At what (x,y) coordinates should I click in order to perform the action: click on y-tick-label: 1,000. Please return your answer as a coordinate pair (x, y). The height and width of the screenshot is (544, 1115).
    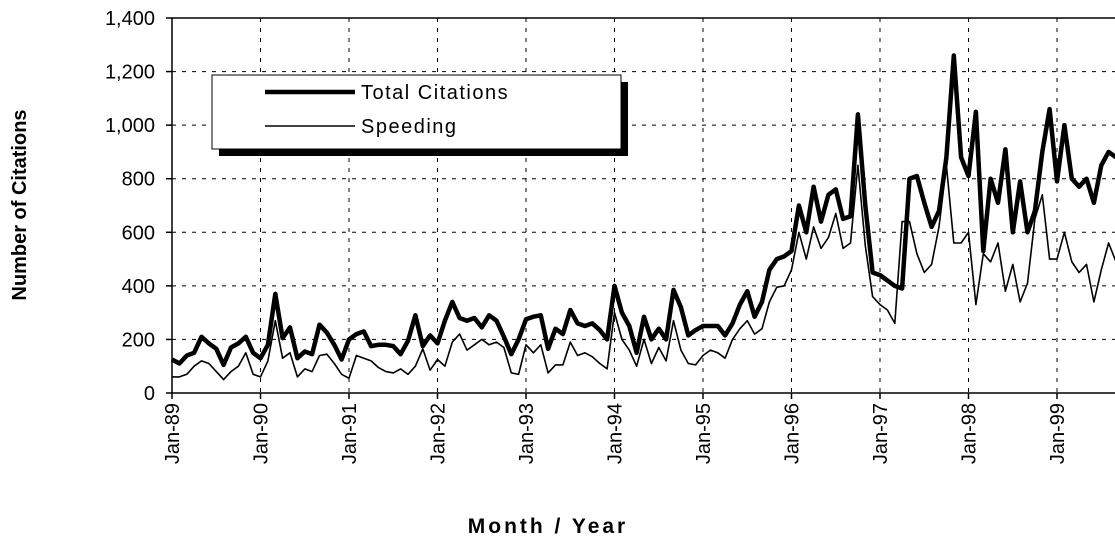
    Looking at the image, I should click on (130, 126).